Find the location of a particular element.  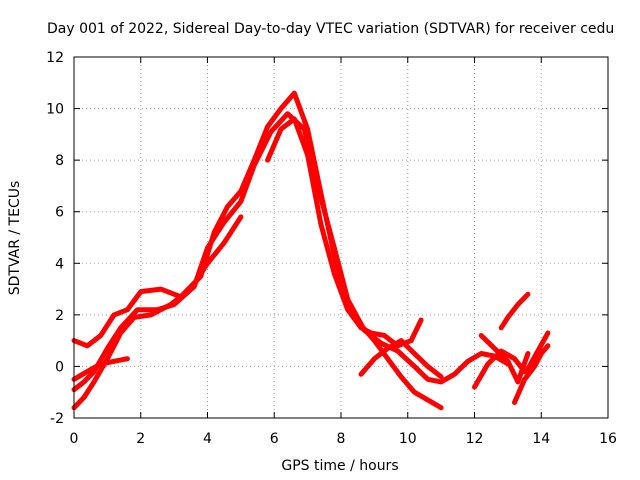

series-sat-k is located at coordinates (531, 374).